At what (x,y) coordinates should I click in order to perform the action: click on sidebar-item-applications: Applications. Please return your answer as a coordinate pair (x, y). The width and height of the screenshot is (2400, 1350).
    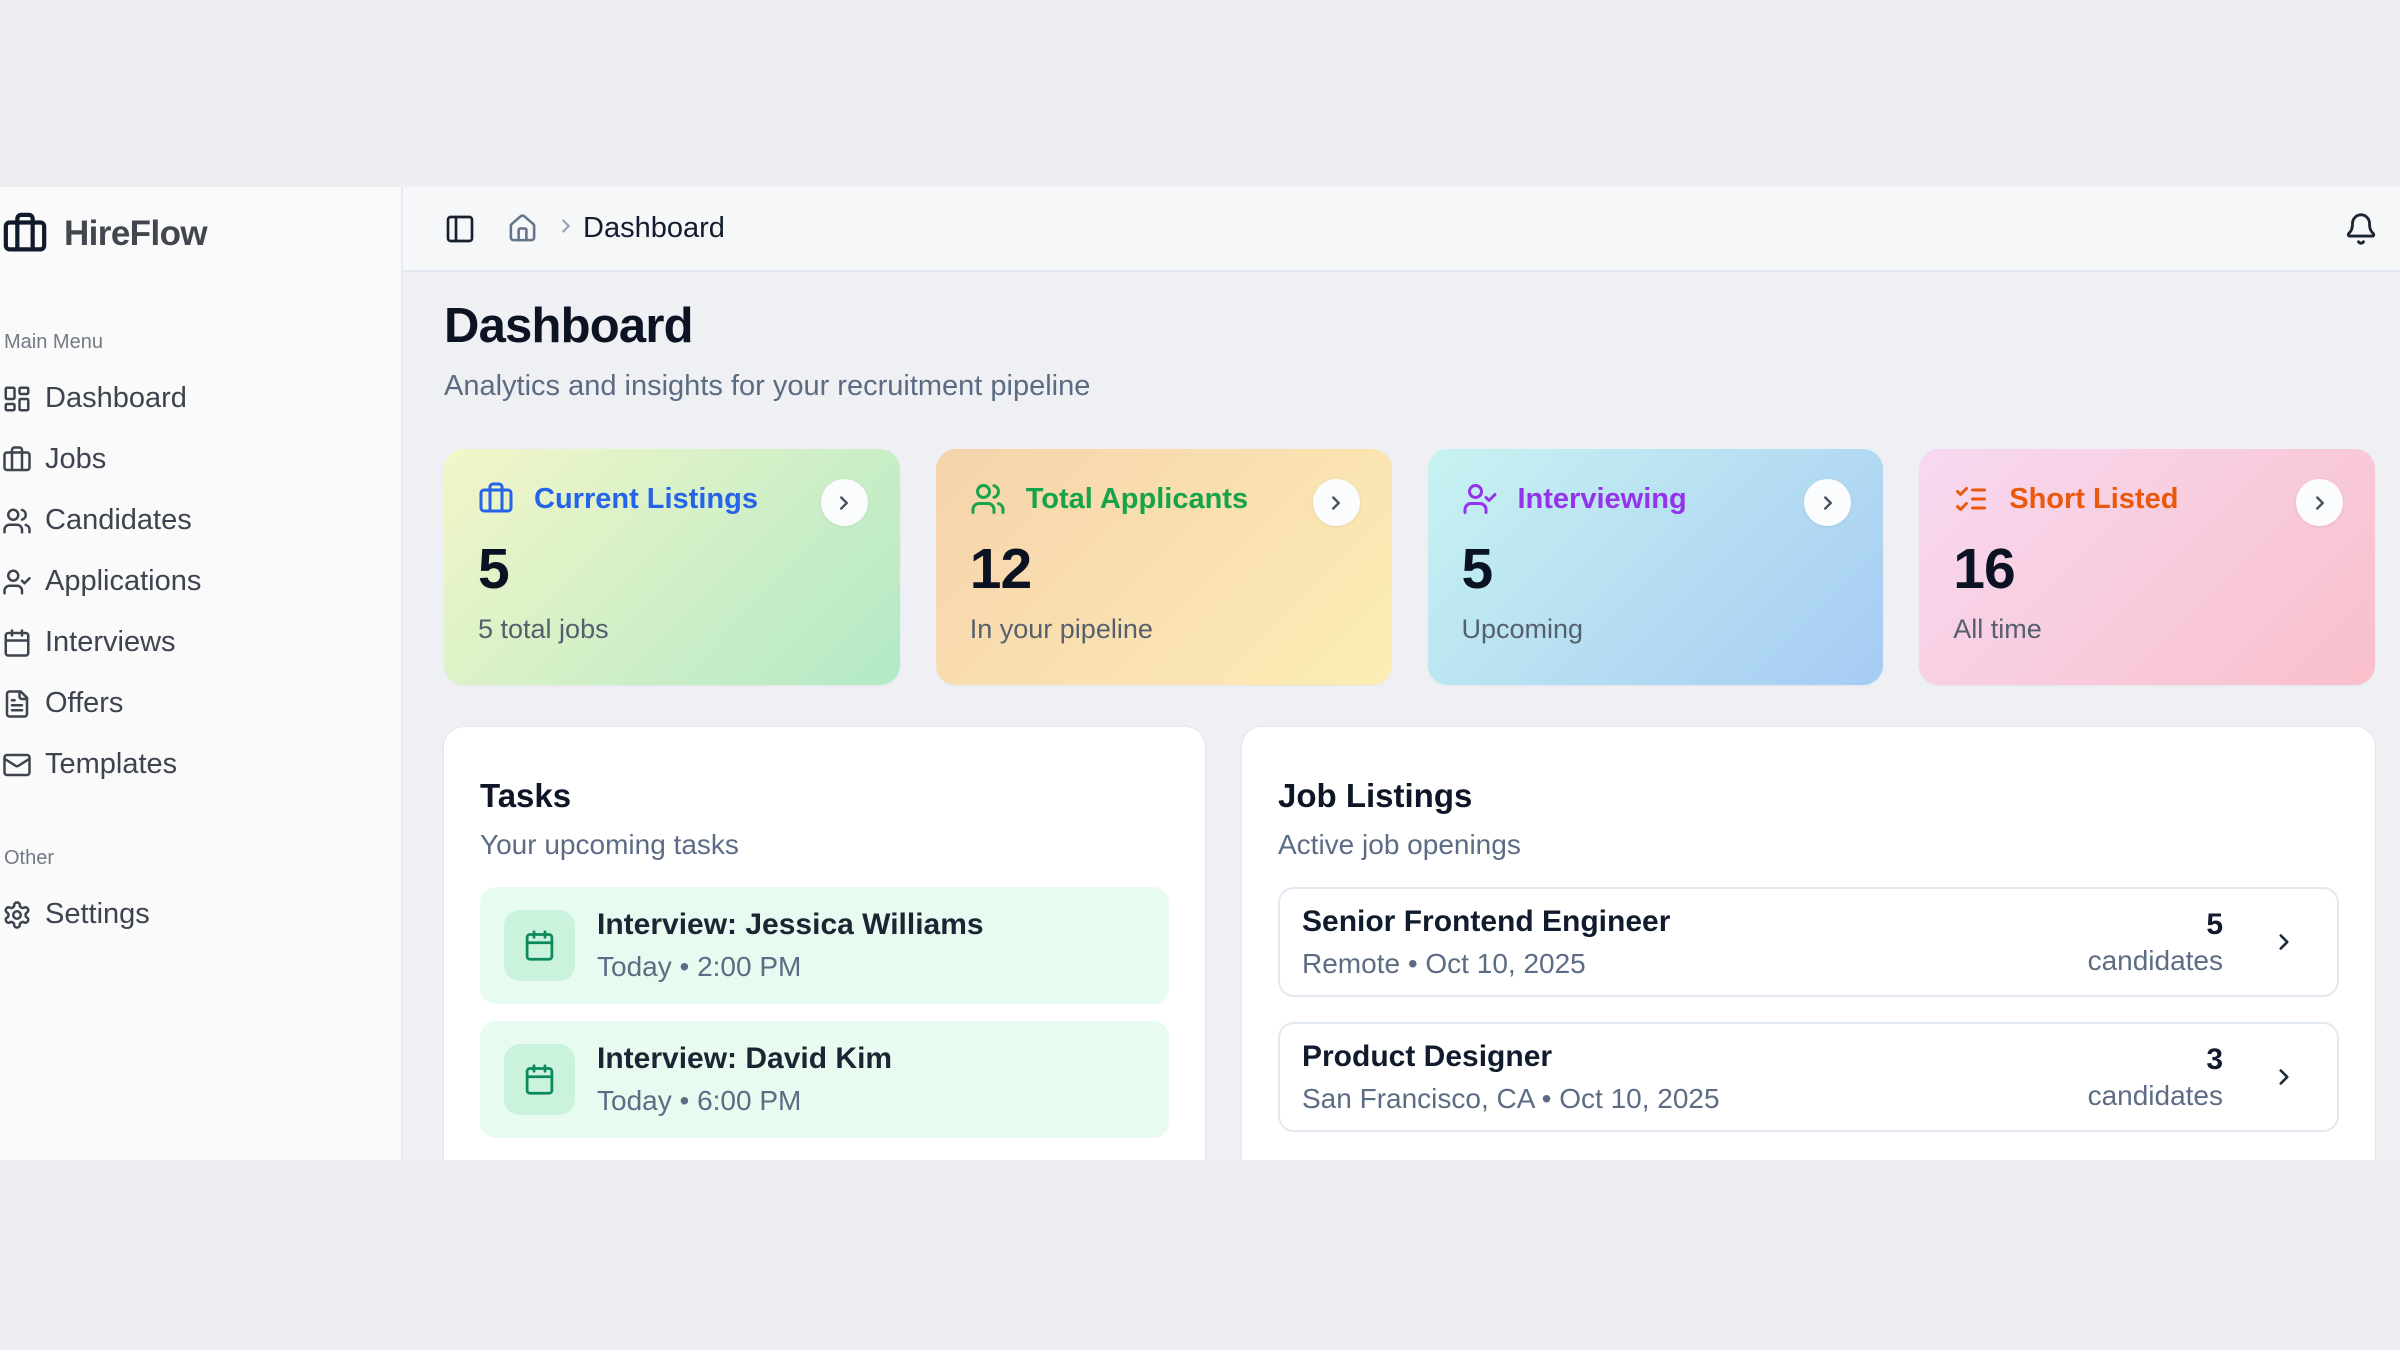
    Looking at the image, I should click on (195, 581).